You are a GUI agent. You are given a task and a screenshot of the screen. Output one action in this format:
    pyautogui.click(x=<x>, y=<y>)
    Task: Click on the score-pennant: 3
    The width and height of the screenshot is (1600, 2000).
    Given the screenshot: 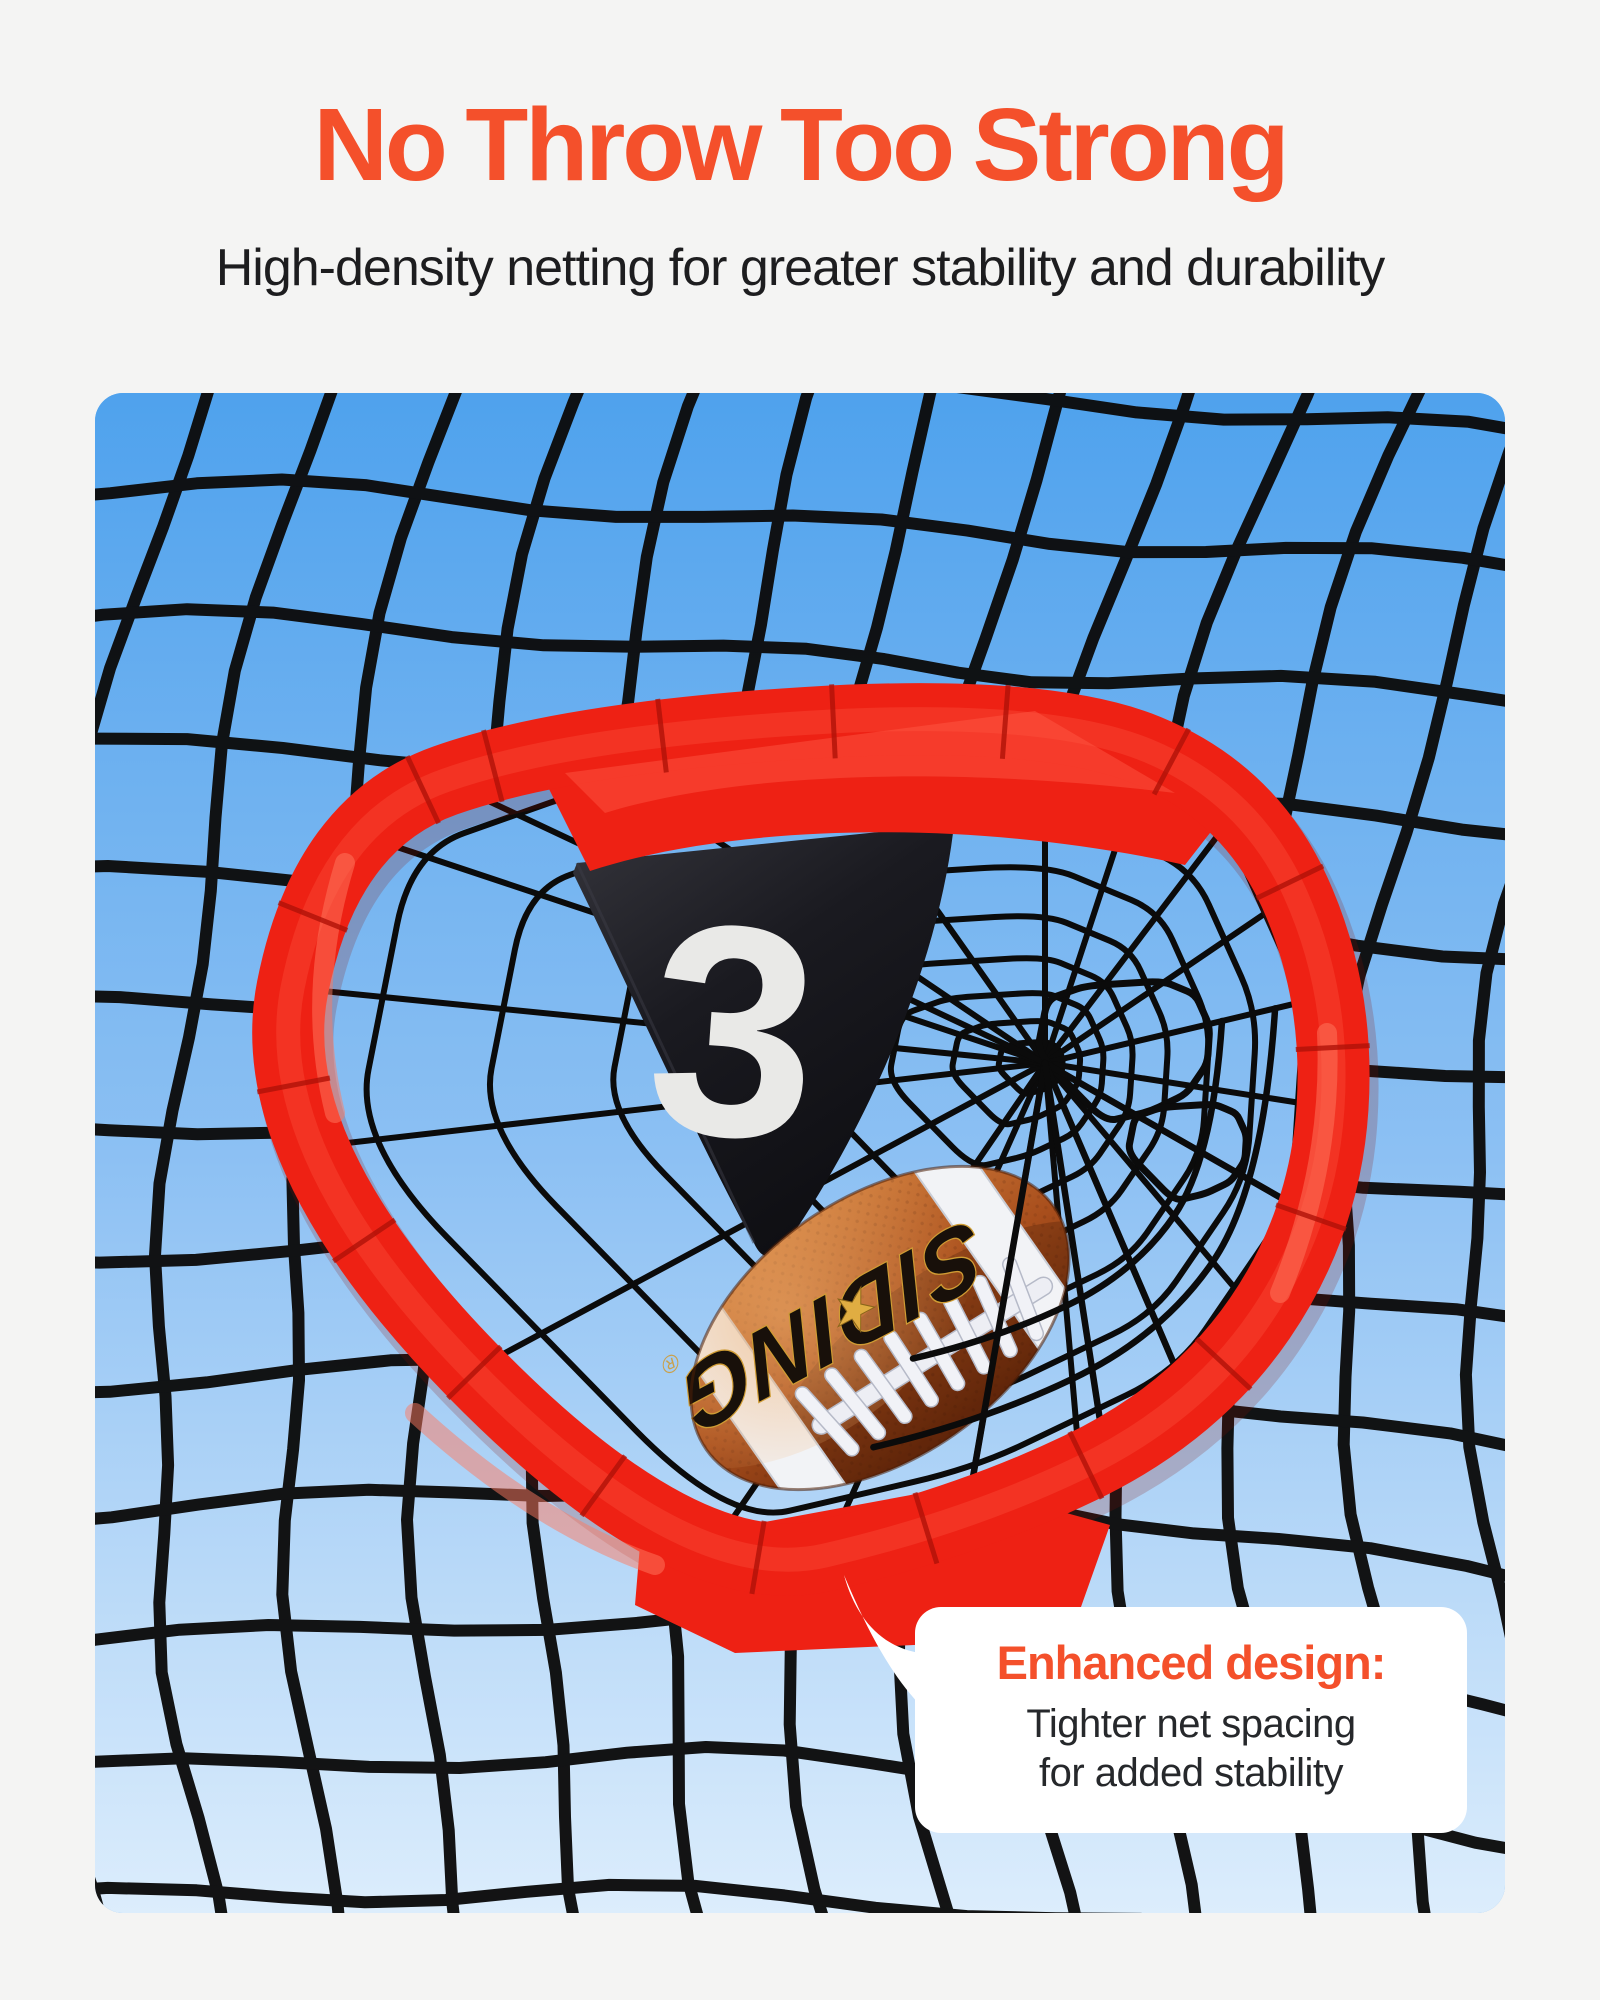 What is the action you would take?
    pyautogui.click(x=763, y=1041)
    